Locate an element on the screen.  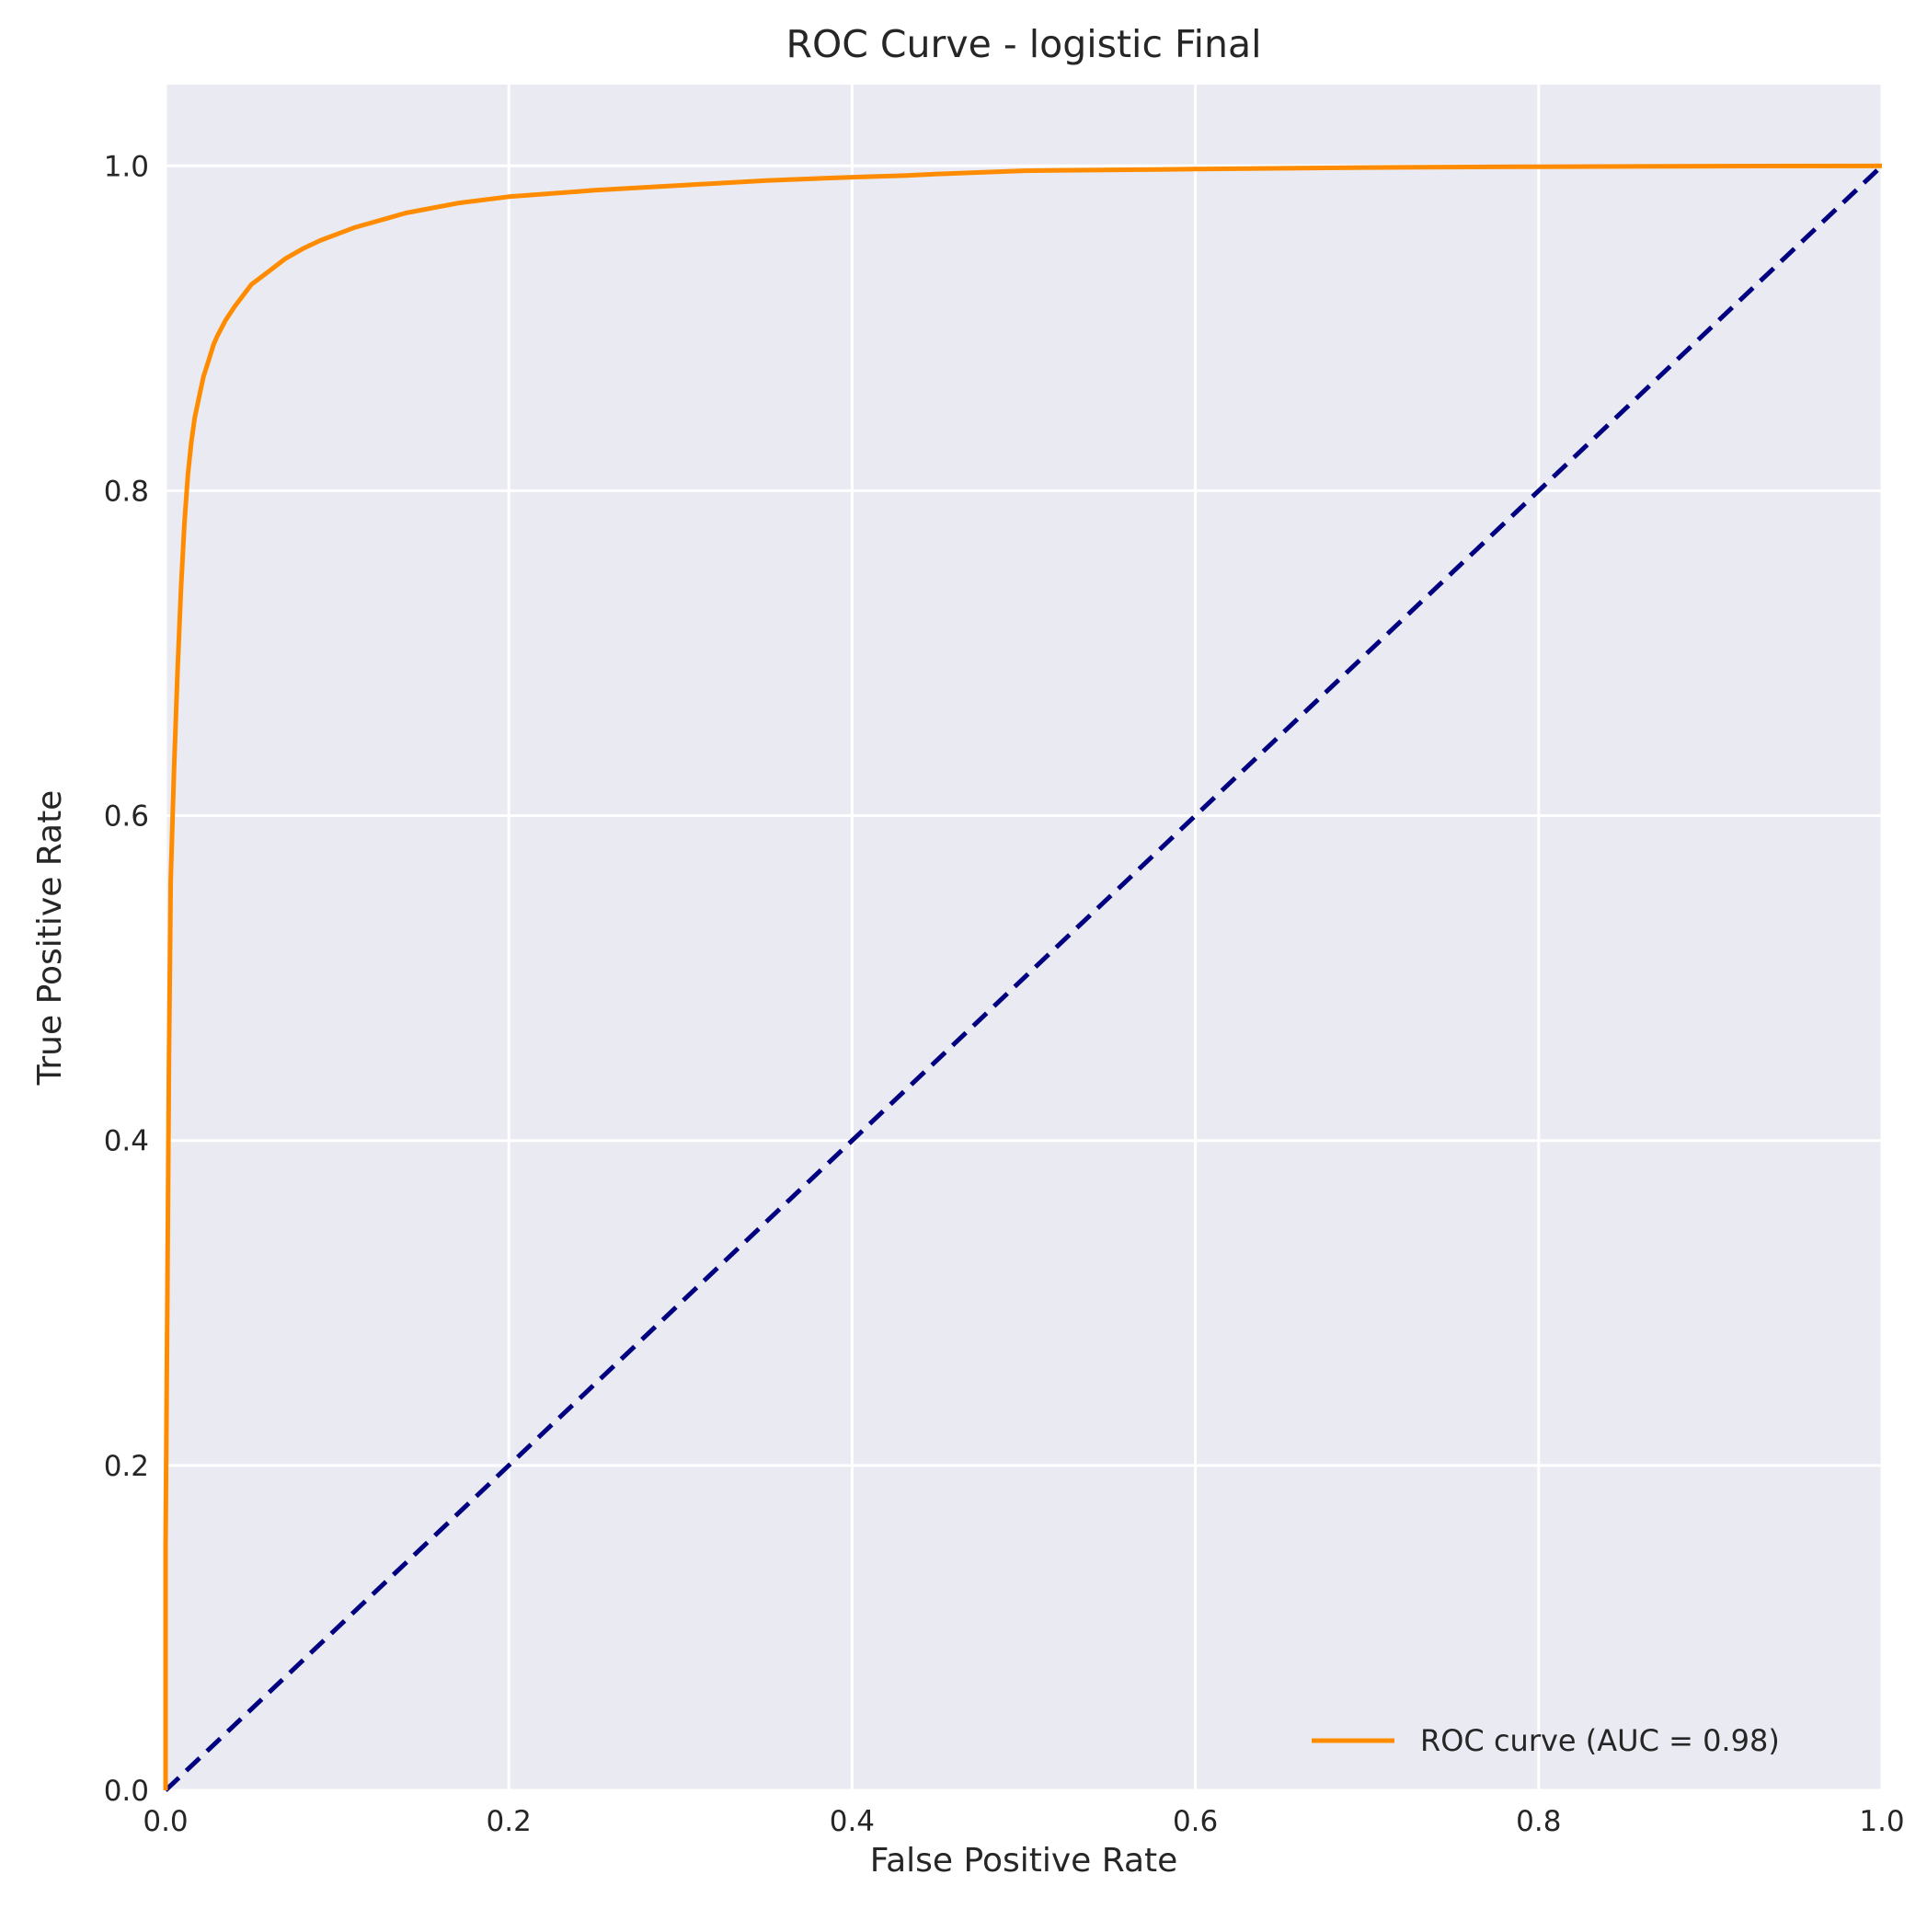
chart-title: ROC Curve - logistic Final is located at coordinates (1023, 44).